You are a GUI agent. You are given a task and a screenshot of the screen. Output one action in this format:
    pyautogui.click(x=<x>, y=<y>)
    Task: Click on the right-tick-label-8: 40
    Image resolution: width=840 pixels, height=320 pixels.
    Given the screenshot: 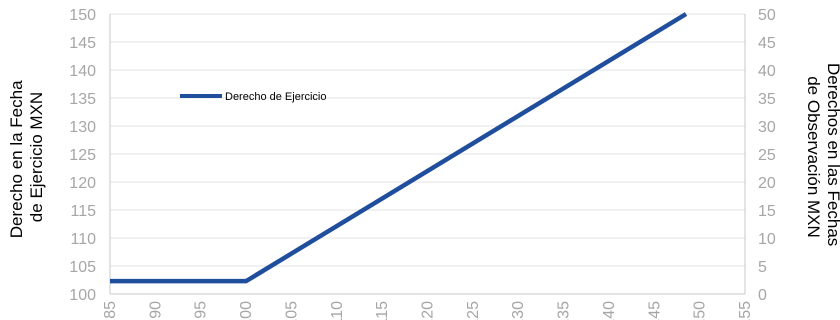 What is the action you would take?
    pyautogui.click(x=767, y=71)
    